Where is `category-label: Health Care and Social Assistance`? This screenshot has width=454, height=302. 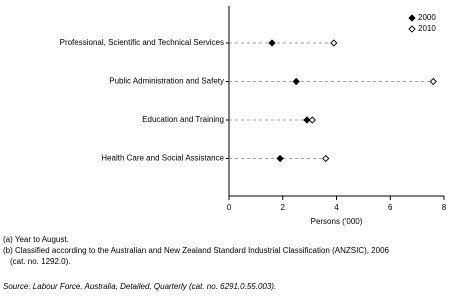
category-label: Health Care and Social Assistance is located at coordinates (162, 158).